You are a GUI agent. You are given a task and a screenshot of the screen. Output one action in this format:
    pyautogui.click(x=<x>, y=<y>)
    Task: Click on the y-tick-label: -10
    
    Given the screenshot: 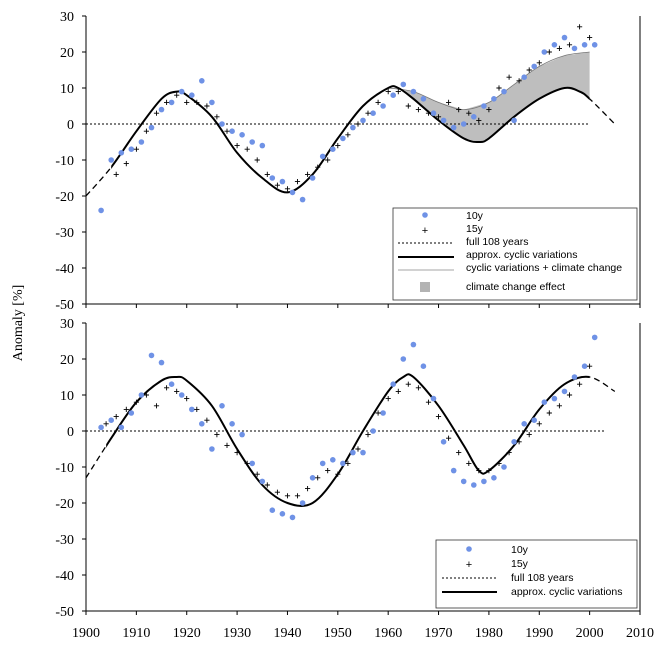 What is the action you would take?
    pyautogui.click(x=64, y=468)
    